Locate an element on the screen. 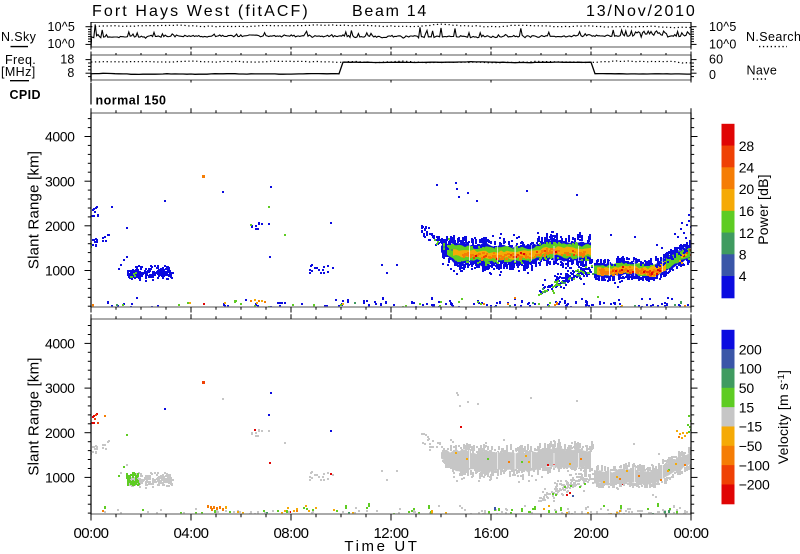  svg-text: 16 is located at coordinates (747, 211).